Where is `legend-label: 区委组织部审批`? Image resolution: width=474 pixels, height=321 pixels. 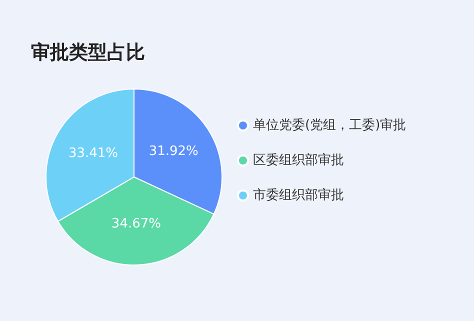 legend-label: 区委组织部审批 is located at coordinates (298, 160).